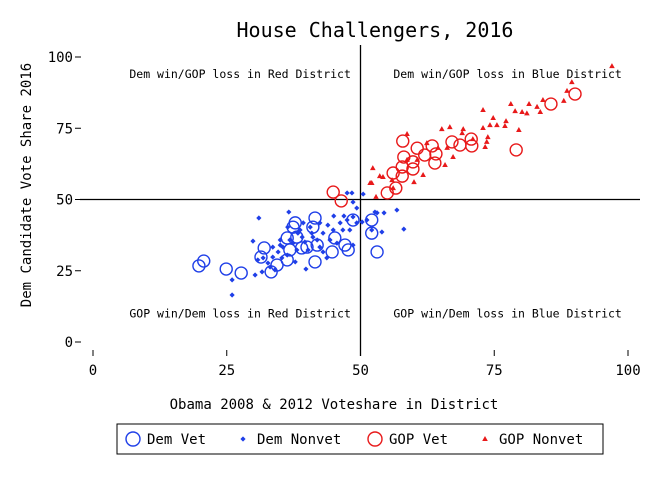  What do you see at coordinates (541, 440) in the screenshot?
I see `gop-nonvet-legend-label: GOP Nonvet` at bounding box center [541, 440].